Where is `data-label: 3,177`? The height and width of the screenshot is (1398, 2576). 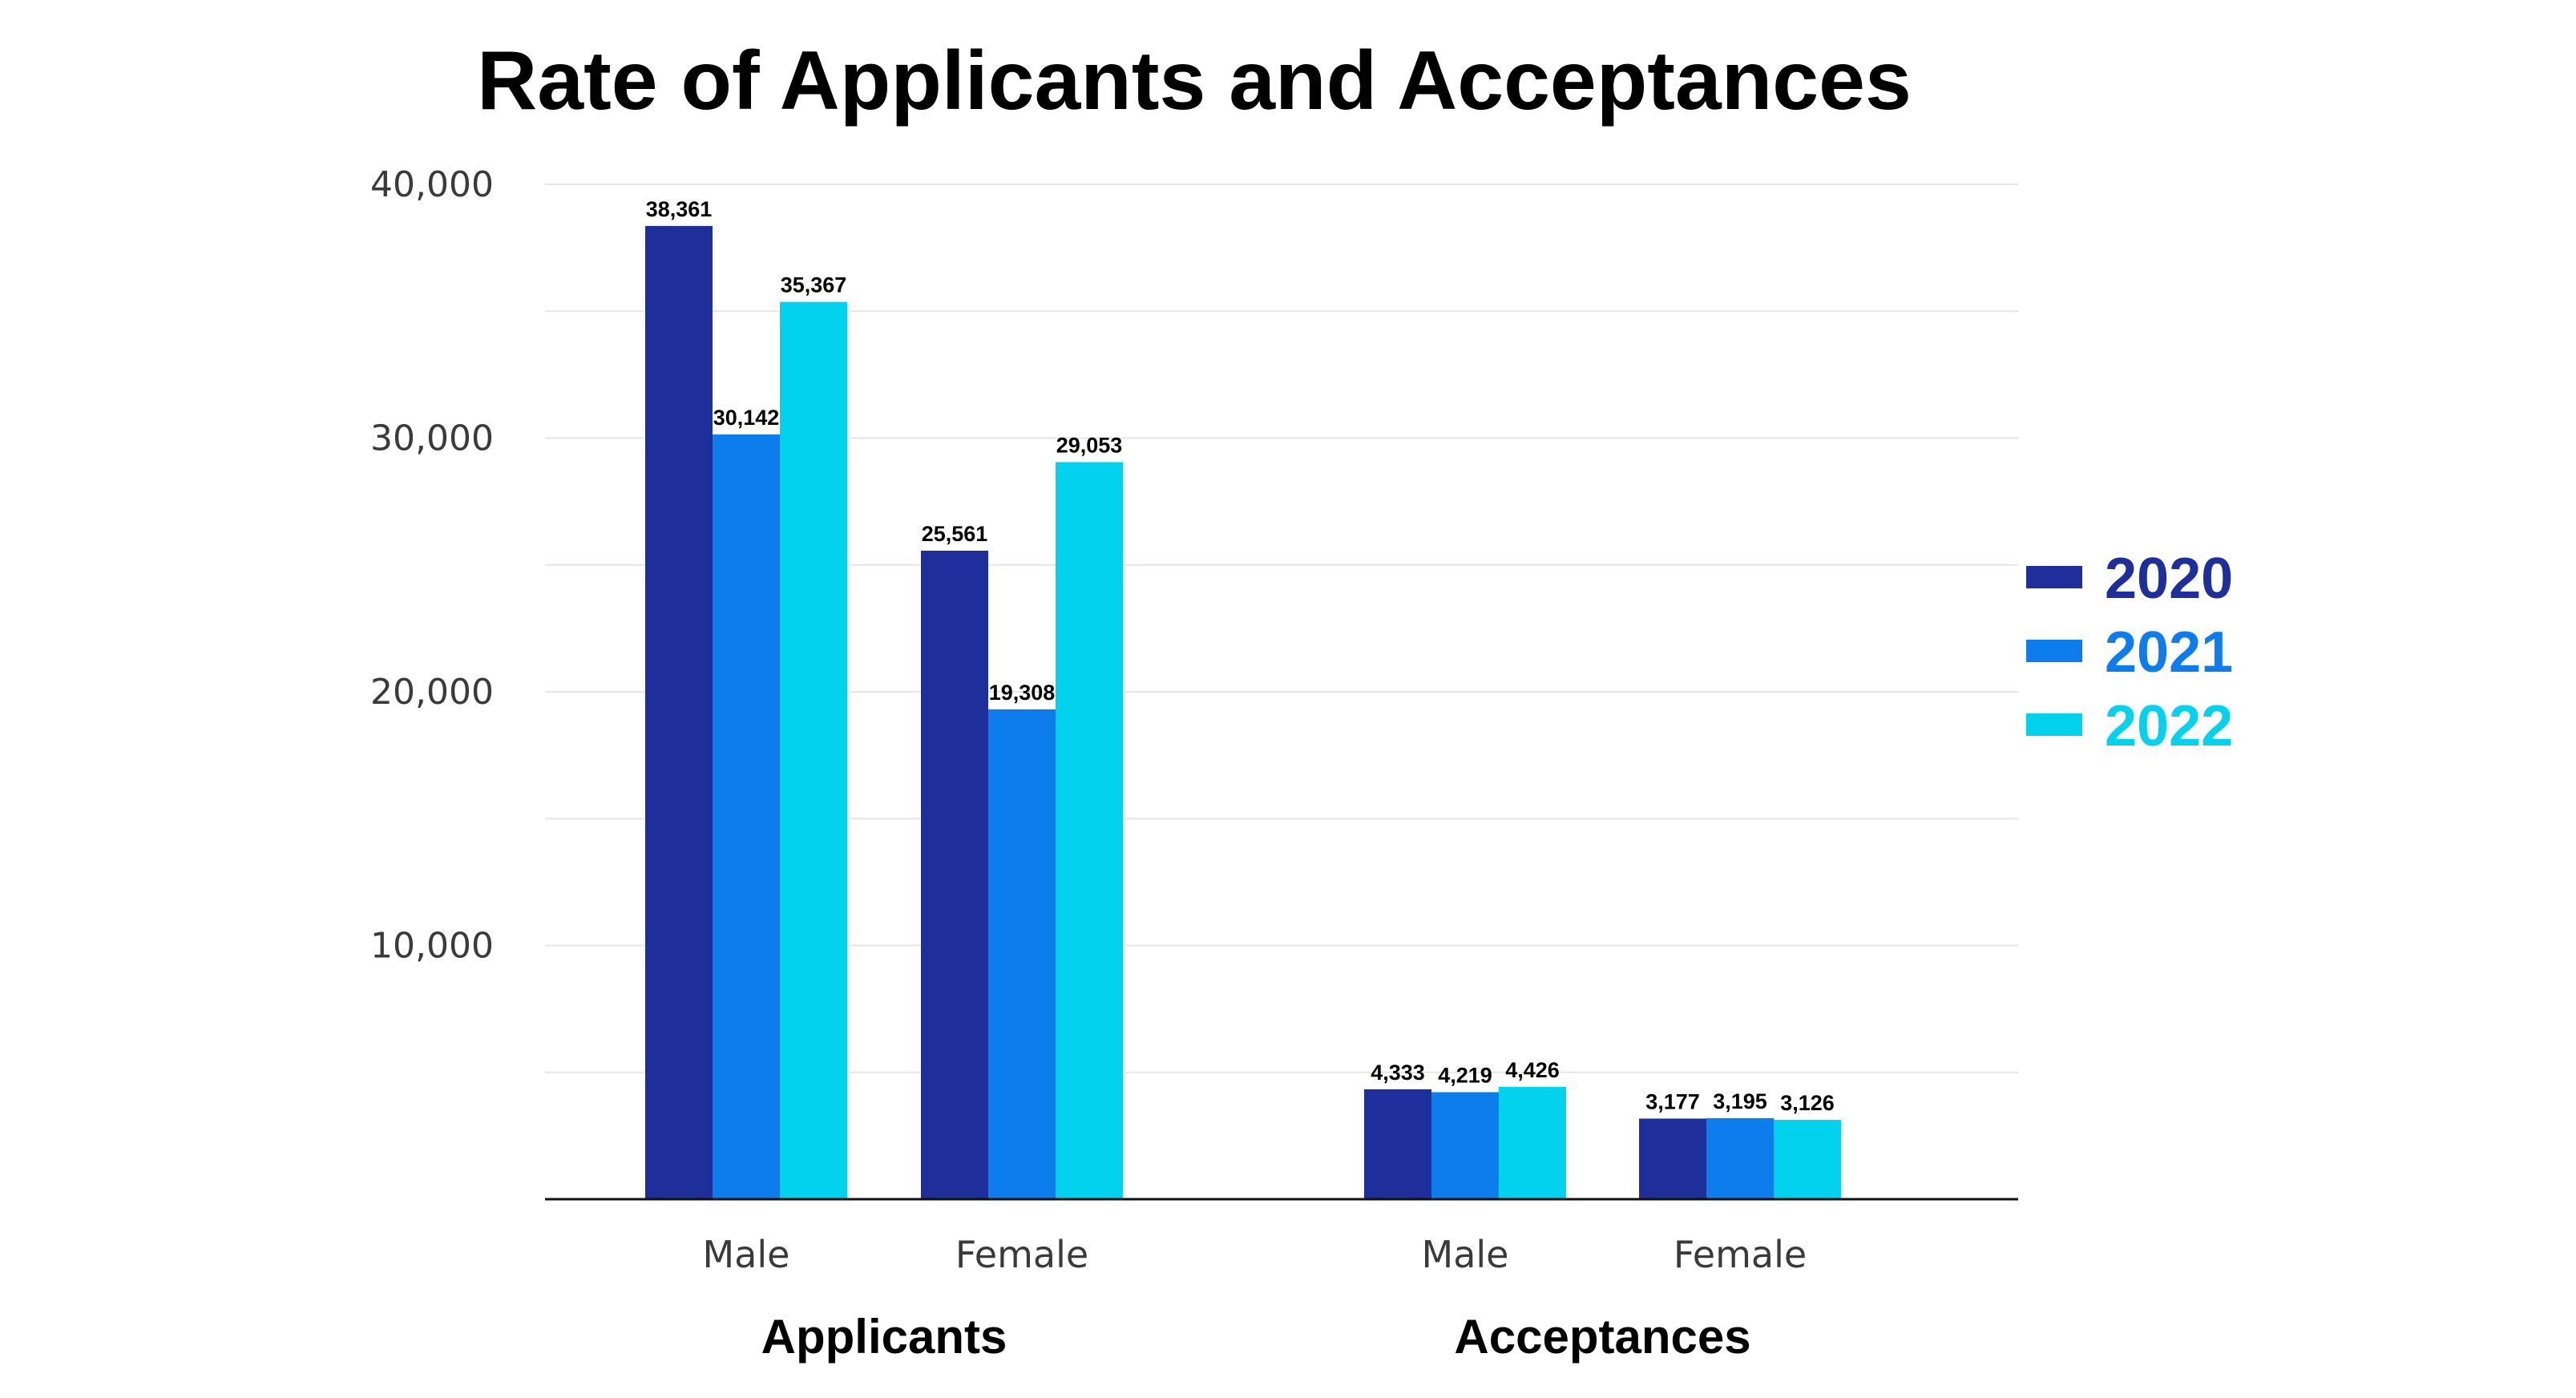 data-label: 3,177 is located at coordinates (1673, 1101).